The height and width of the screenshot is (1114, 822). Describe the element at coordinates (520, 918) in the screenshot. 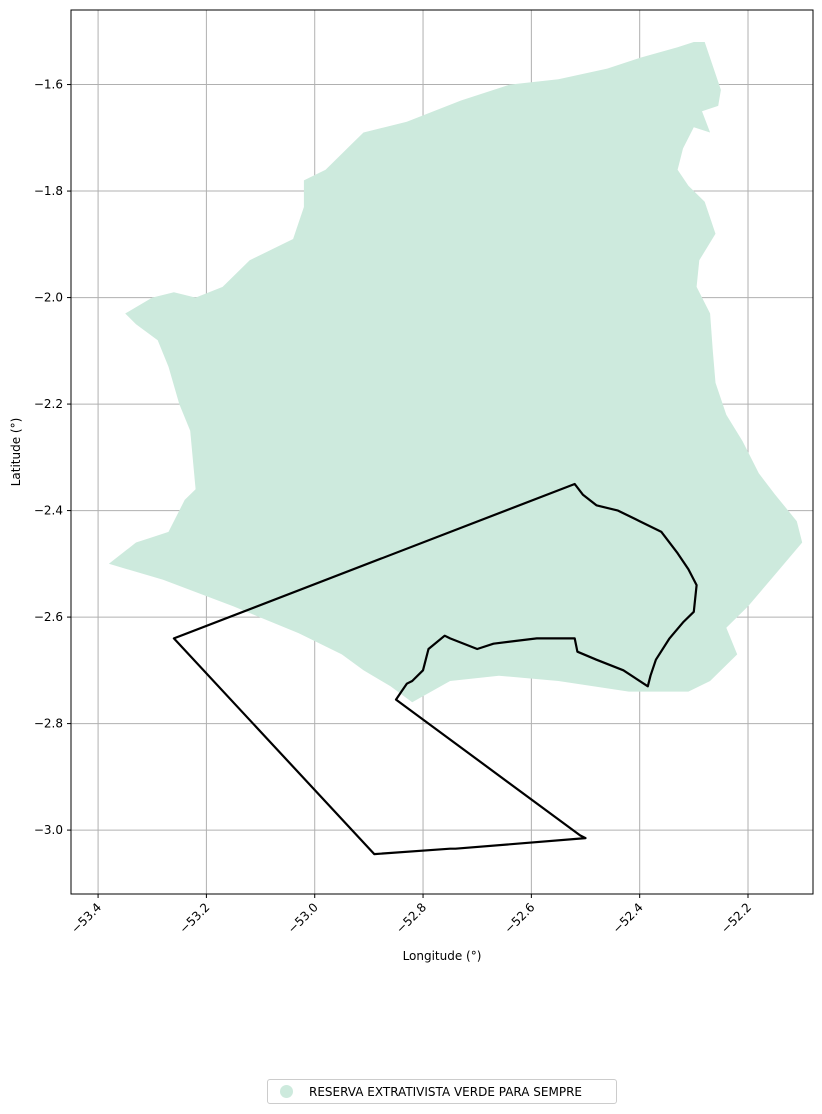

I see `x-tick-label: −52.6` at that location.